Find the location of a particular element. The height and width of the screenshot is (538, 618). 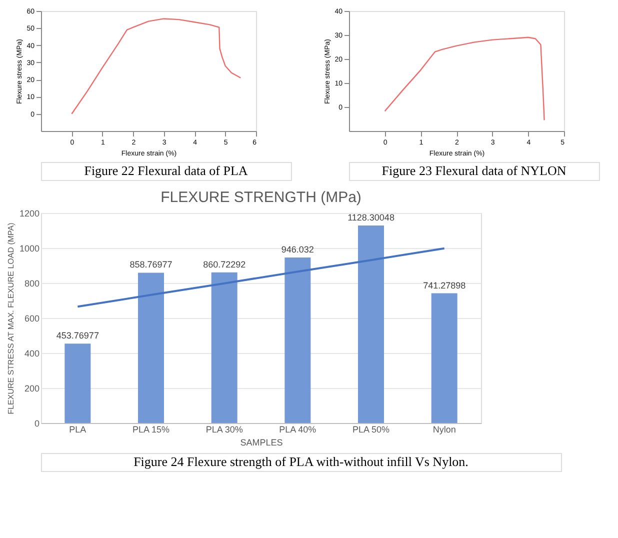

x-tick-label: Nylon is located at coordinates (444, 429).